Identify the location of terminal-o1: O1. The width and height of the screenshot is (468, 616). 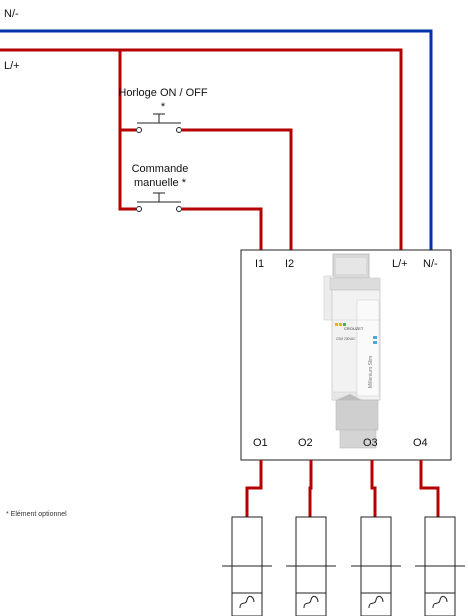
(260, 443).